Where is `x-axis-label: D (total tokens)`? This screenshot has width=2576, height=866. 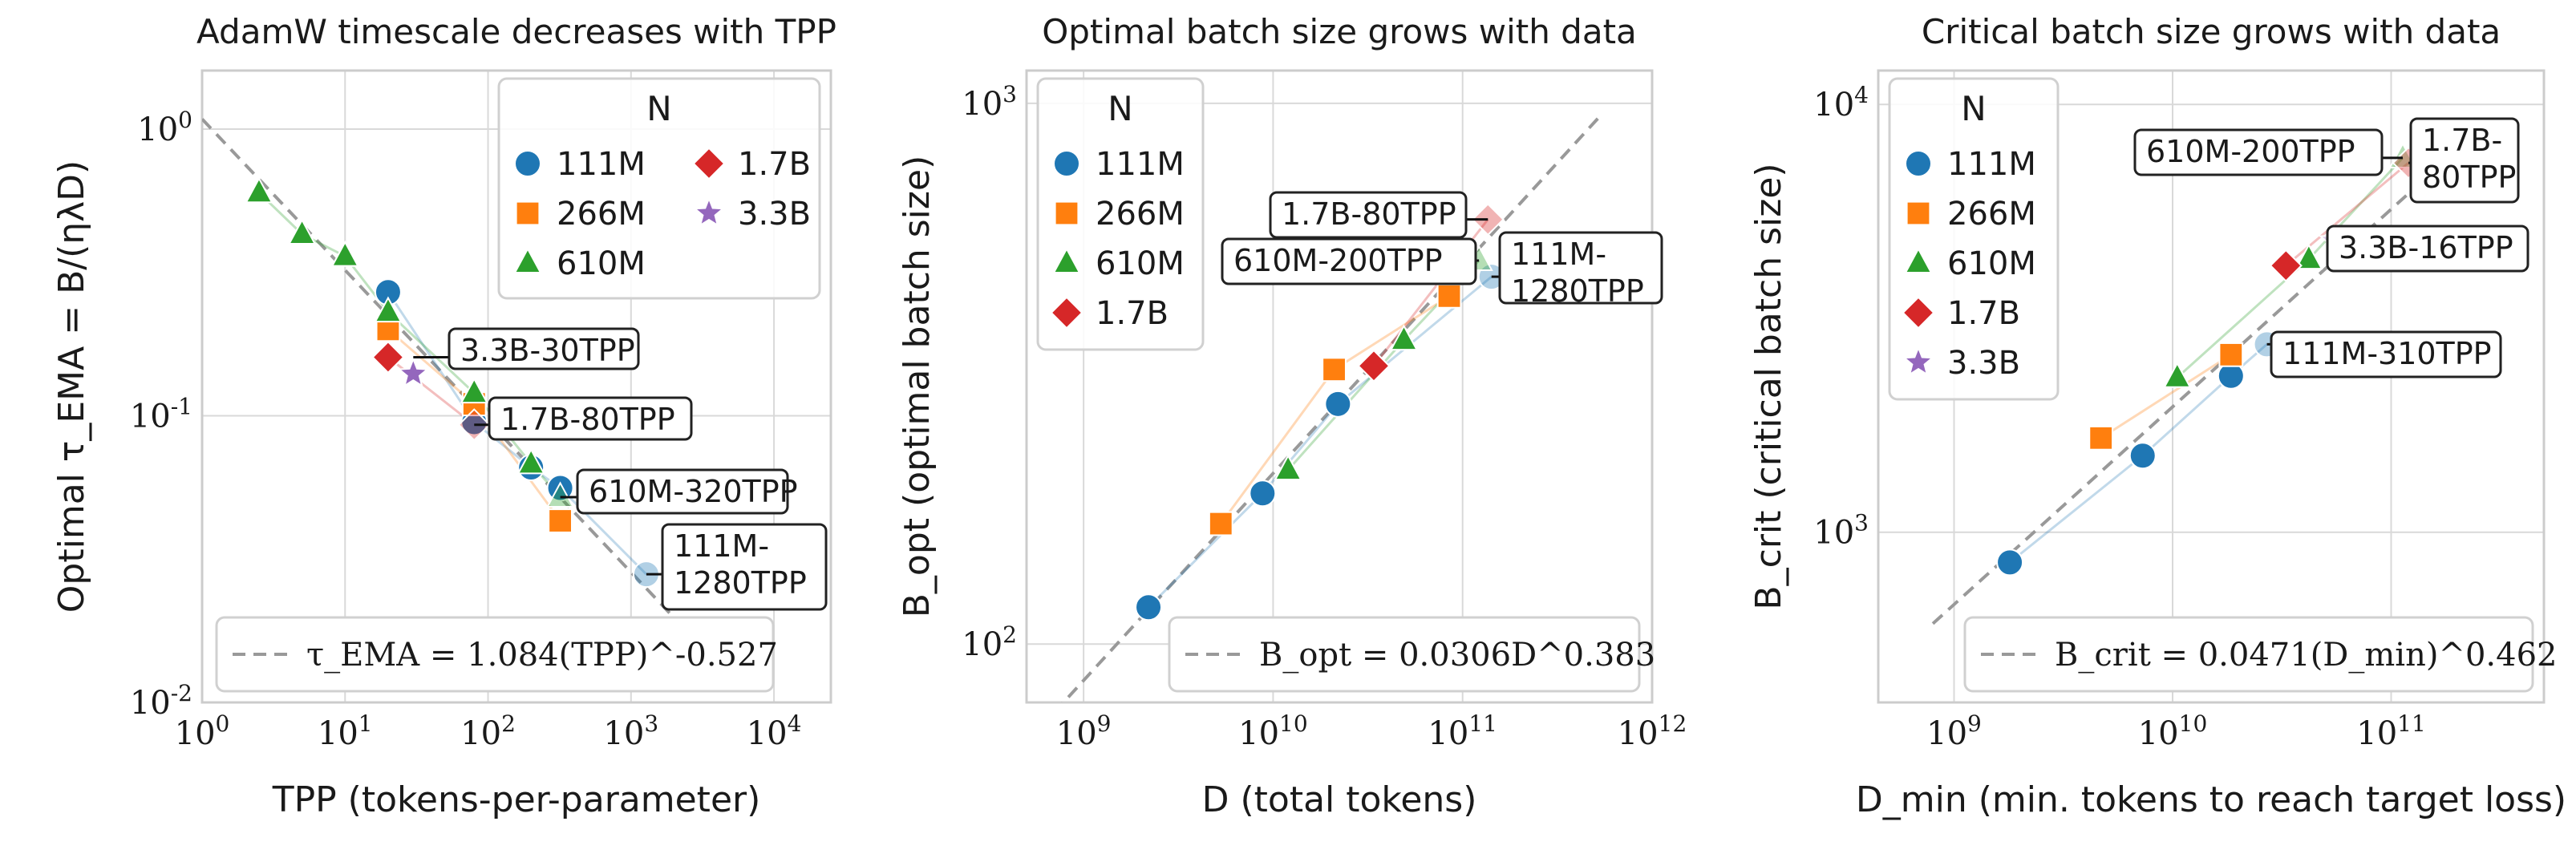
x-axis-label: D (total tokens) is located at coordinates (1339, 799).